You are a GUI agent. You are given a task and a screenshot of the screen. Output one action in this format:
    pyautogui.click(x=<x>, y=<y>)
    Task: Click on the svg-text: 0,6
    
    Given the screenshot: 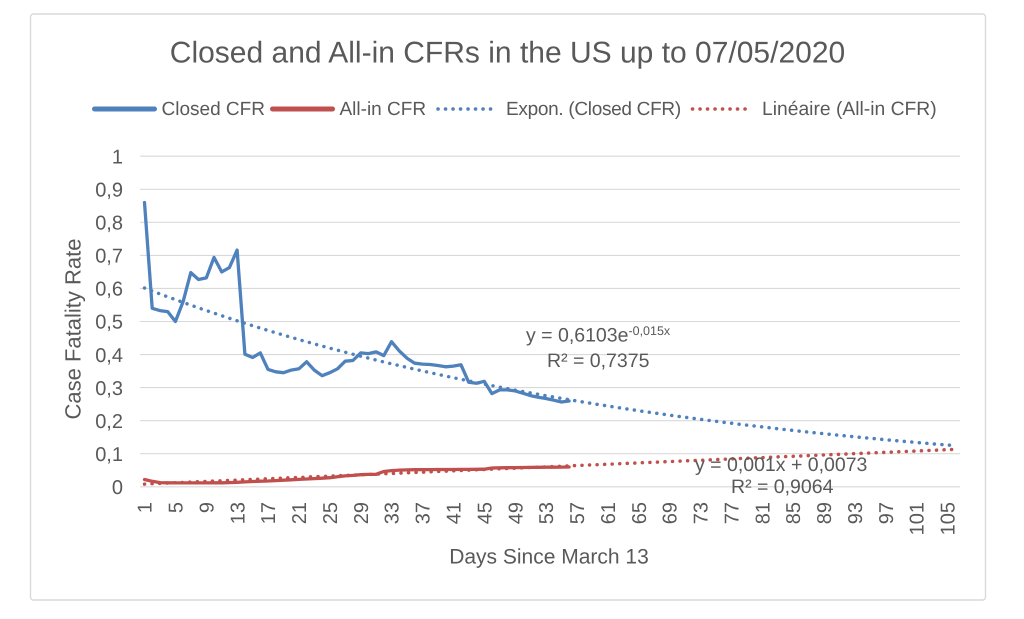 What is the action you would take?
    pyautogui.click(x=109, y=290)
    